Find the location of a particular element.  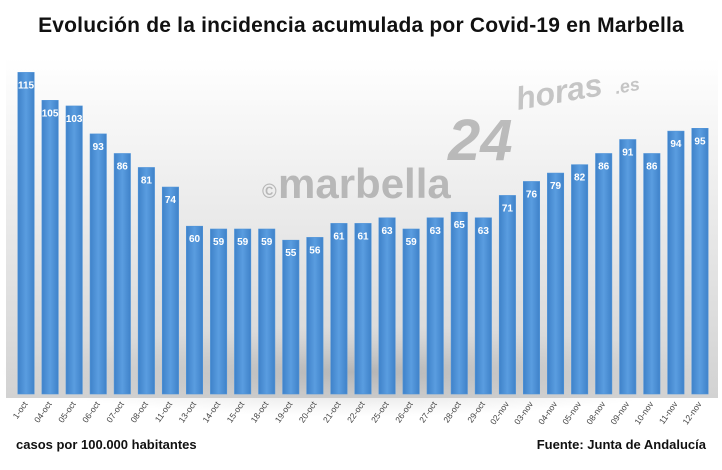

x-tick-label: 1-oct is located at coordinates (20, 410).